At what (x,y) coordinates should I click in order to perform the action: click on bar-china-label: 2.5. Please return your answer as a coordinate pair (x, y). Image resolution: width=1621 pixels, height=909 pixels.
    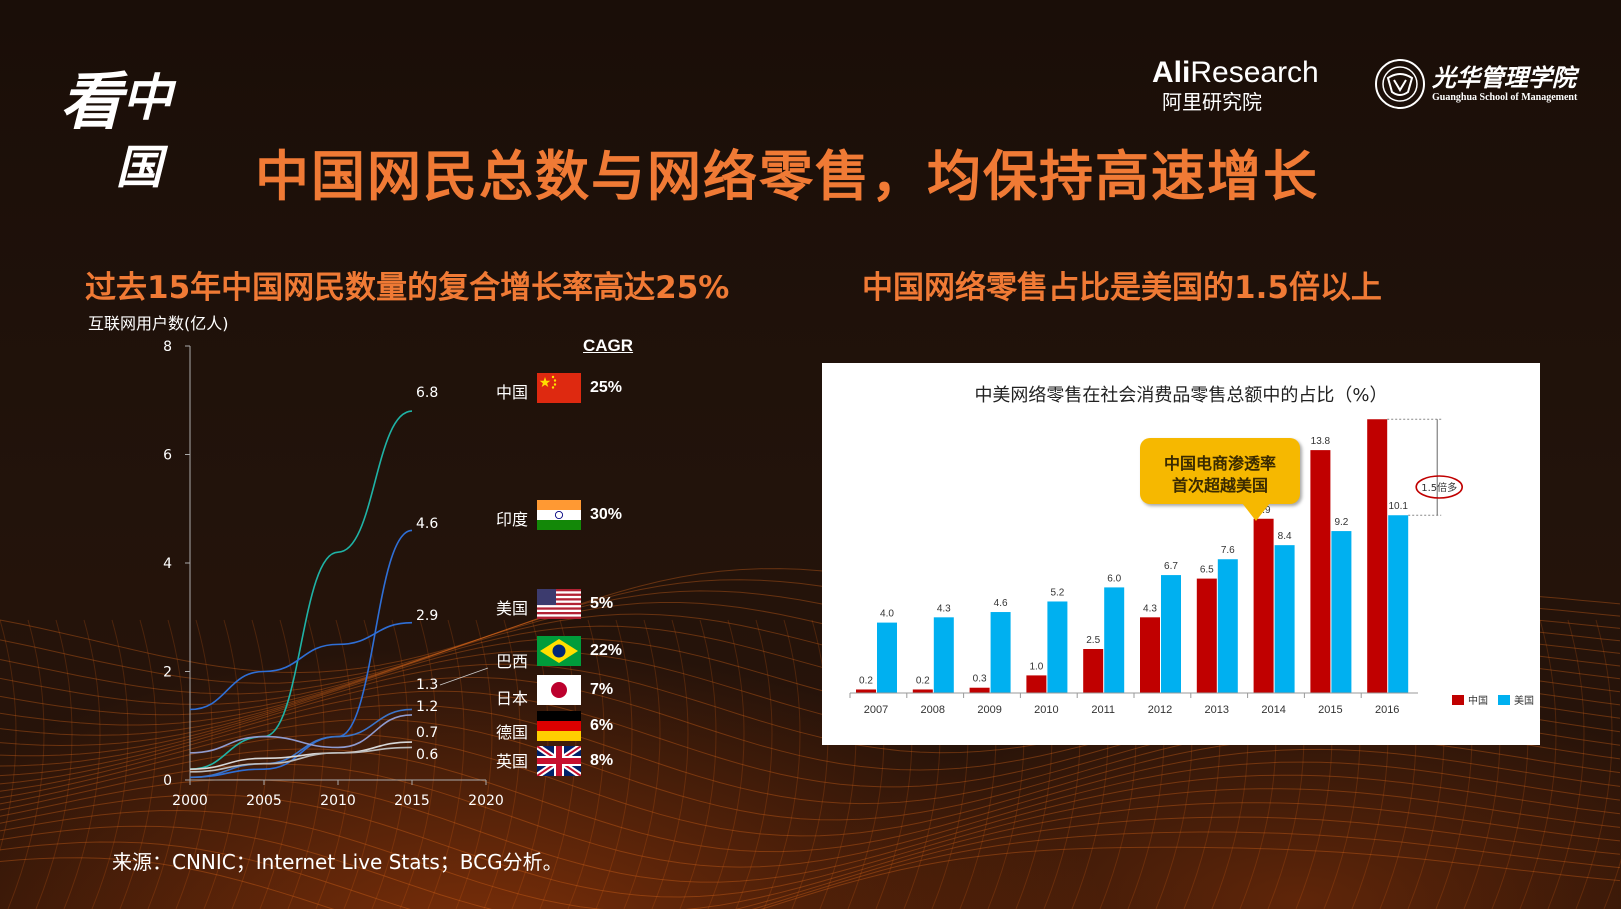
    Looking at the image, I should click on (1093, 640).